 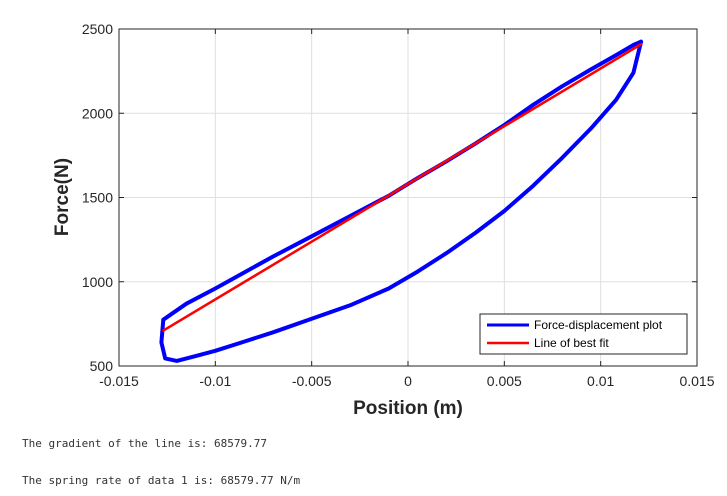 I want to click on x-tick-label: 0, so click(x=408, y=381).